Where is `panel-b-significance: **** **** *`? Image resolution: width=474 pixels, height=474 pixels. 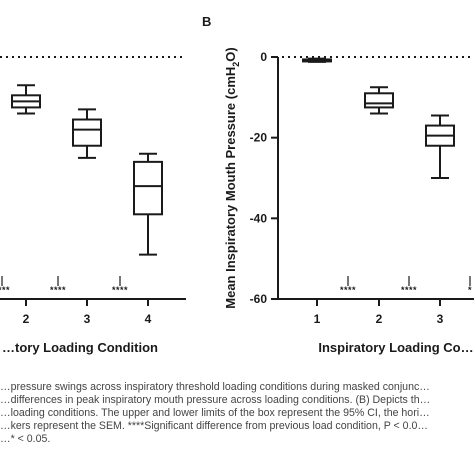
panel-b-significance: **** **** * is located at coordinates (406, 285).